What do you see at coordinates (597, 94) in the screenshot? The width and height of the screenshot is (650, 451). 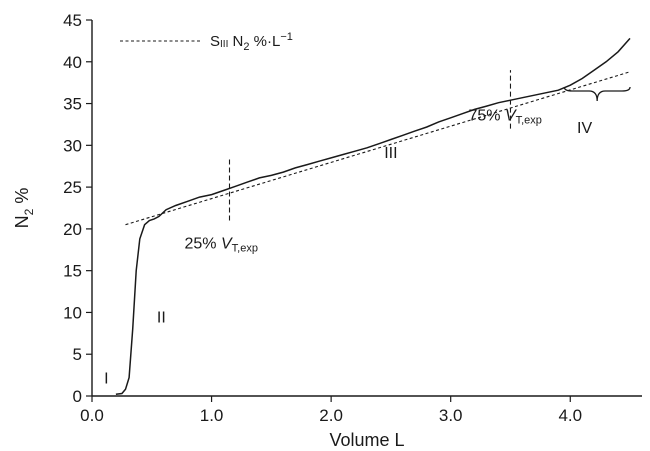 I see `phase-iv-brace` at bounding box center [597, 94].